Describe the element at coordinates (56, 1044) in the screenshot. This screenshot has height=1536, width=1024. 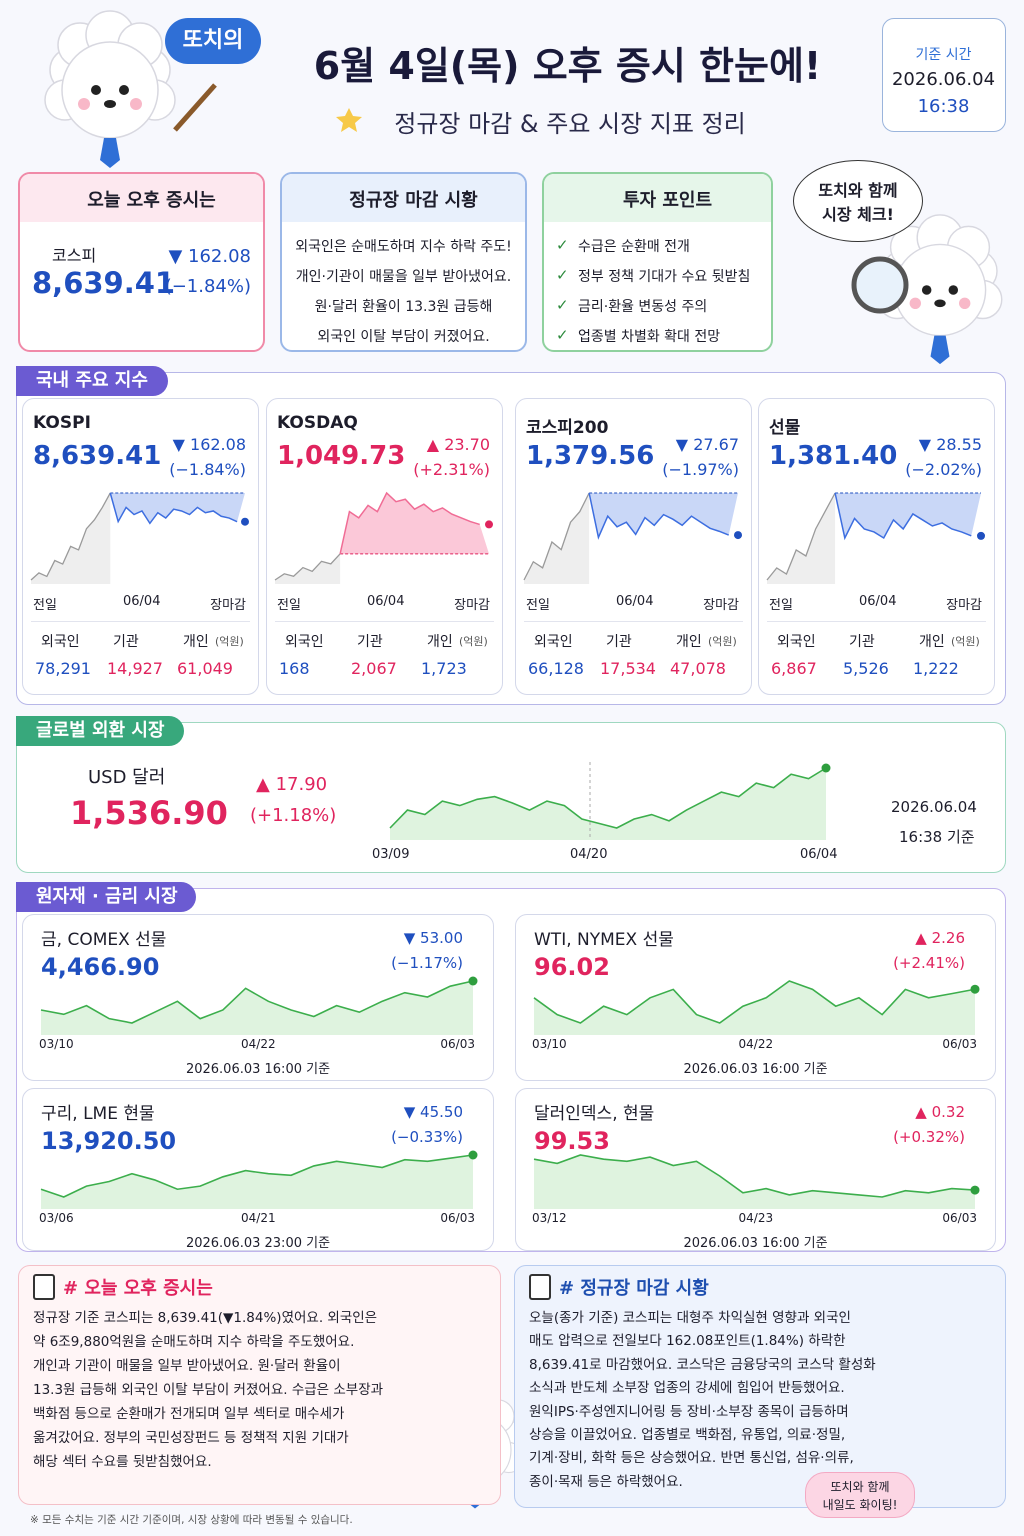
I see `axis-label: 03/10` at that location.